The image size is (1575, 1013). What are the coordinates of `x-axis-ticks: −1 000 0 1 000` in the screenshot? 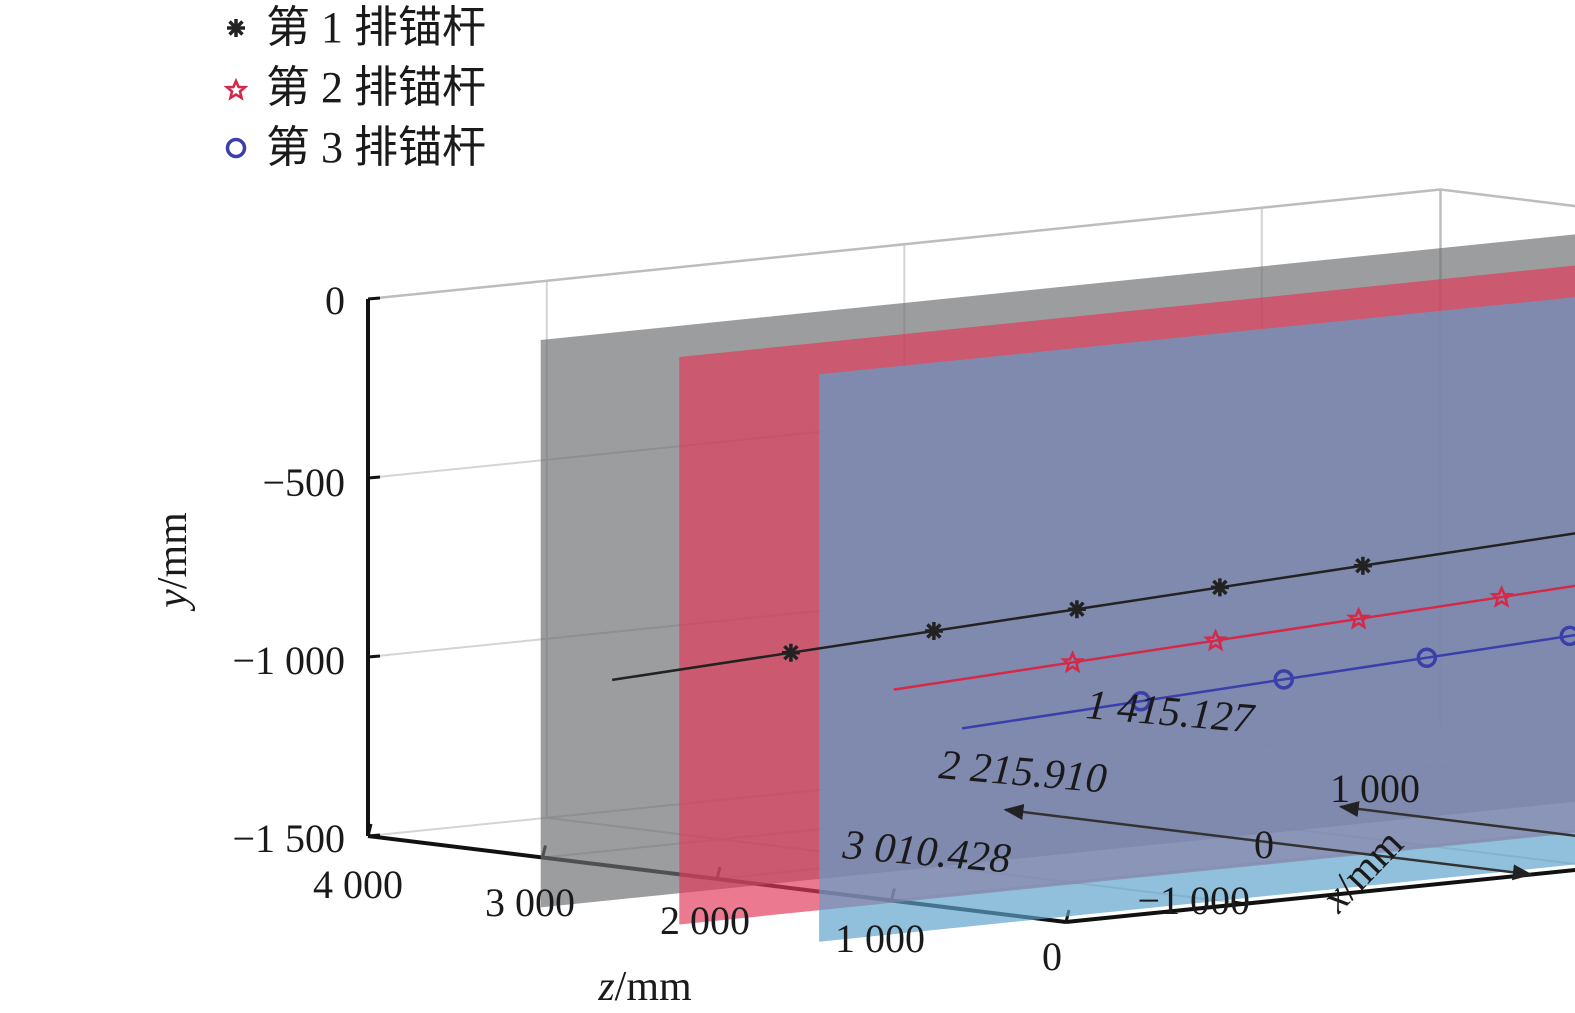 It's located at (1278, 844).